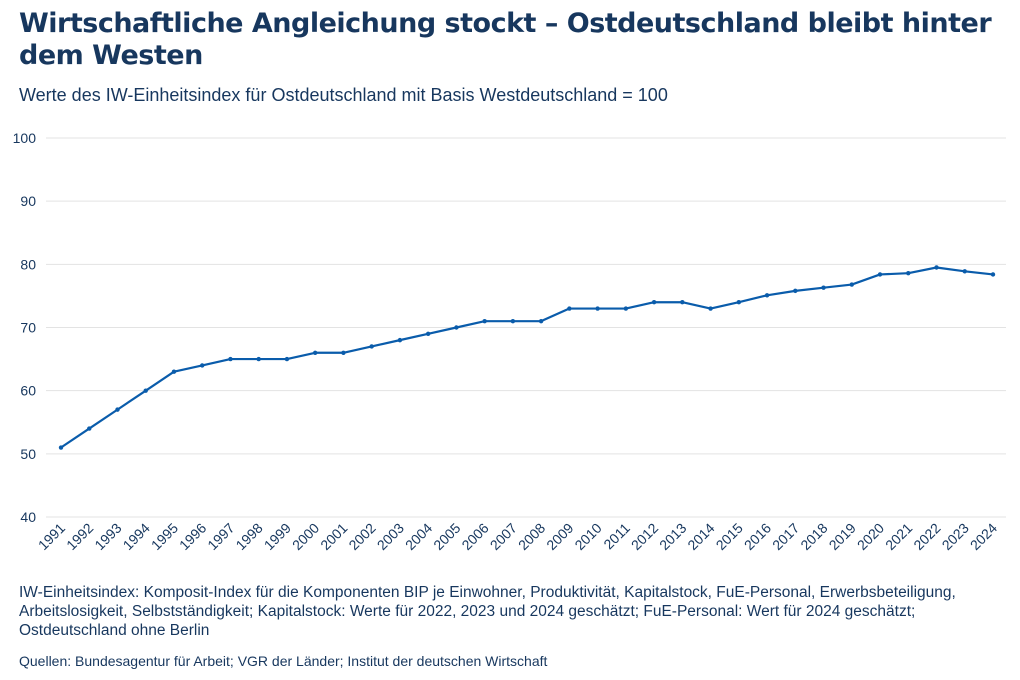 The width and height of the screenshot is (1020, 680). Describe the element at coordinates (361, 536) in the screenshot. I see `x-tick-label: 2002` at that location.